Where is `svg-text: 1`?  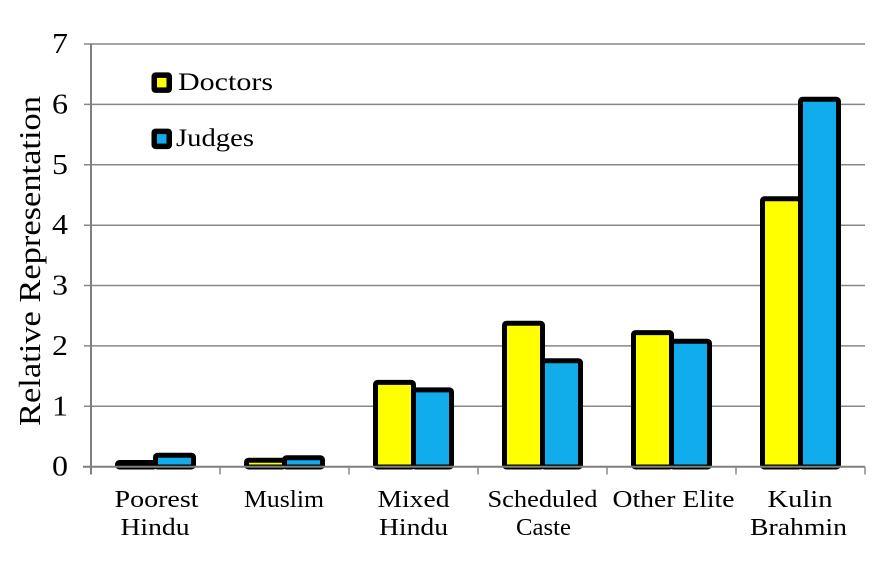 svg-text: 1 is located at coordinates (60, 406).